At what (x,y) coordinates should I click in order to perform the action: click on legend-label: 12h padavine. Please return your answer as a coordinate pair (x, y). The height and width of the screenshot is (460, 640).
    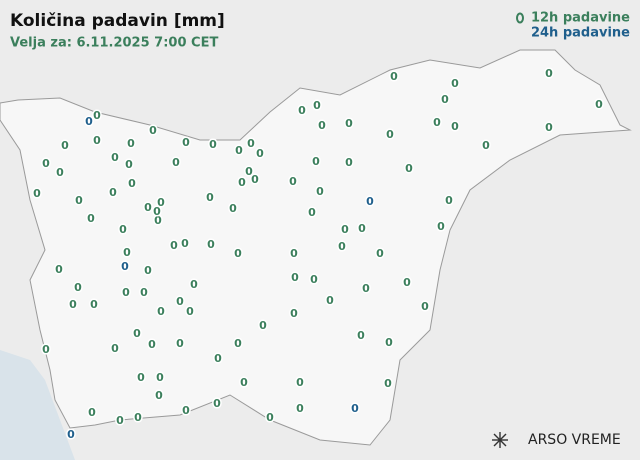
    Looking at the image, I should click on (580, 18).